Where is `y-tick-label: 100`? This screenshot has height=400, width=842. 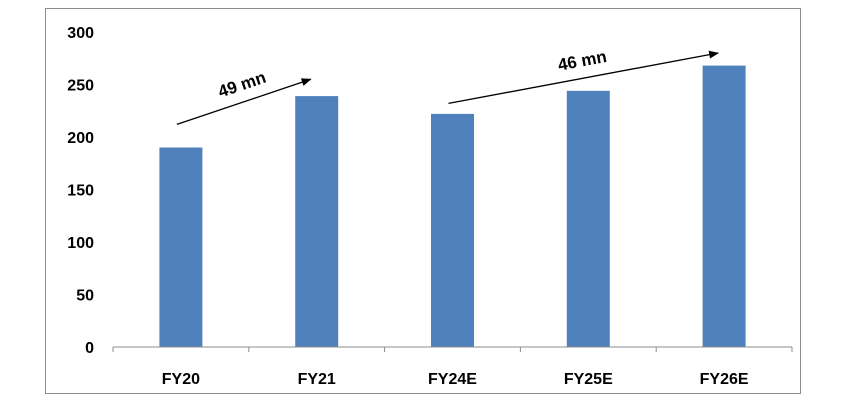 y-tick-label: 100 is located at coordinates (80, 243).